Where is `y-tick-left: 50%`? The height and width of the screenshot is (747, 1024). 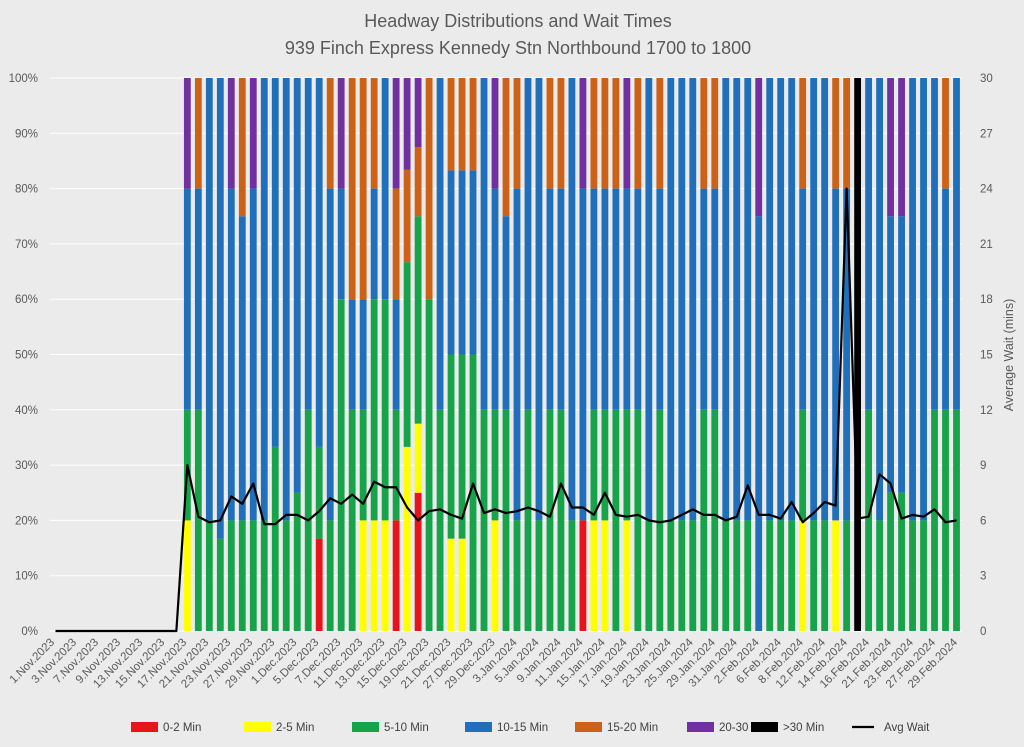
y-tick-left: 50% is located at coordinates (26, 356).